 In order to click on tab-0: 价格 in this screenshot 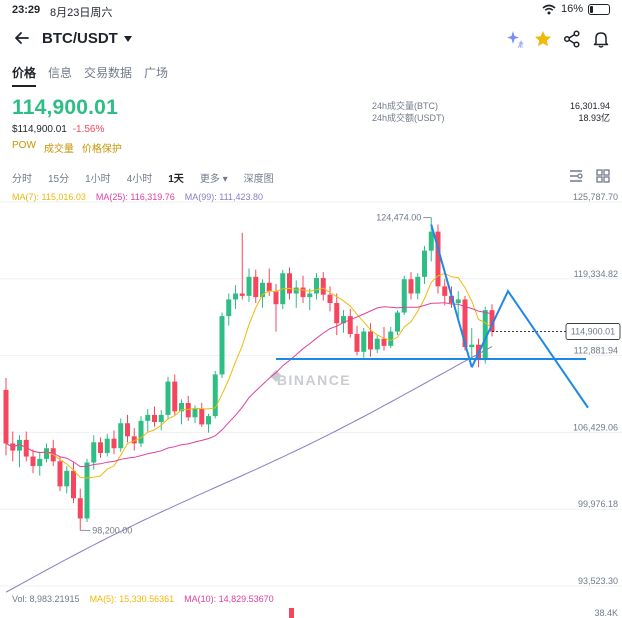, I will do `click(24, 75)`.